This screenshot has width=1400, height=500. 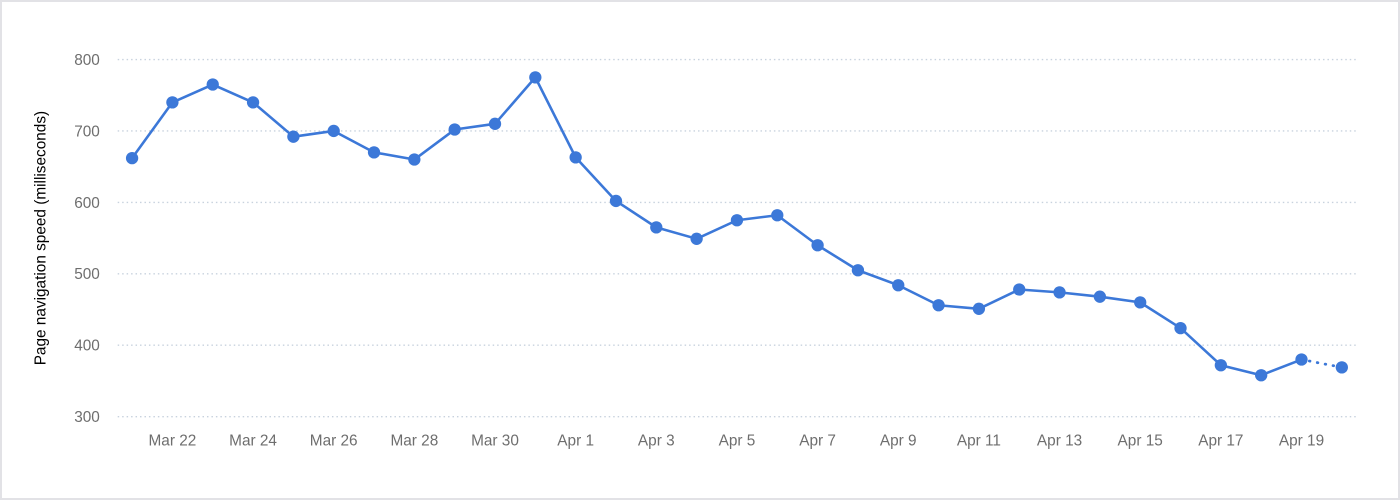 I want to click on x-tick-label: Mar 22, so click(x=172, y=440).